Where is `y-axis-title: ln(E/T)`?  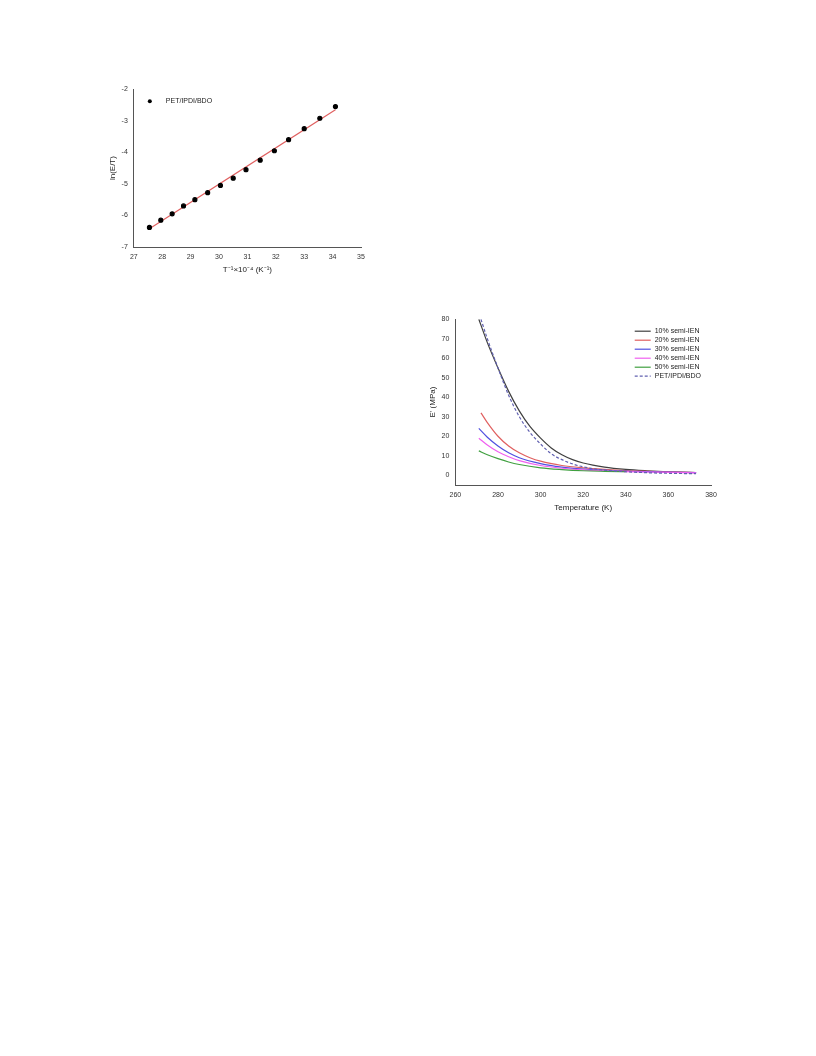 y-axis-title: ln(E/T) is located at coordinates (112, 168).